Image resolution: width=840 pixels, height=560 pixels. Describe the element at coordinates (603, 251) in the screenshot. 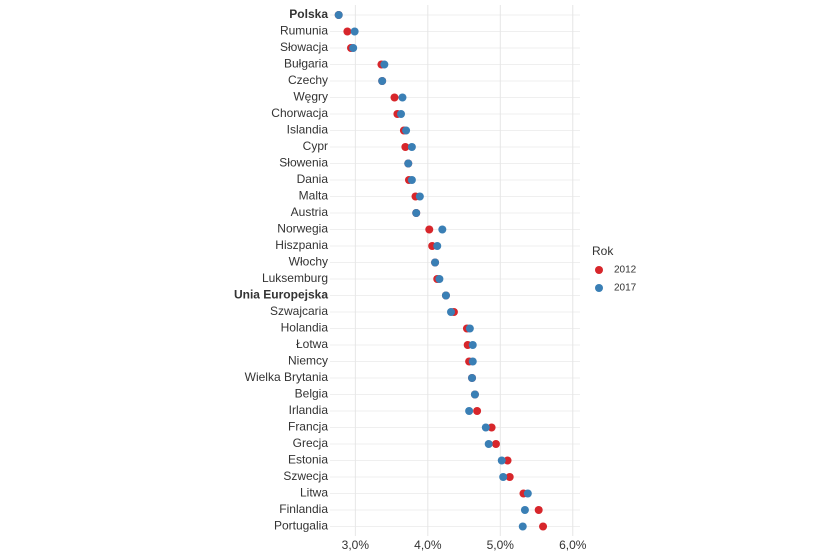

I see `legend-title: Rok` at that location.